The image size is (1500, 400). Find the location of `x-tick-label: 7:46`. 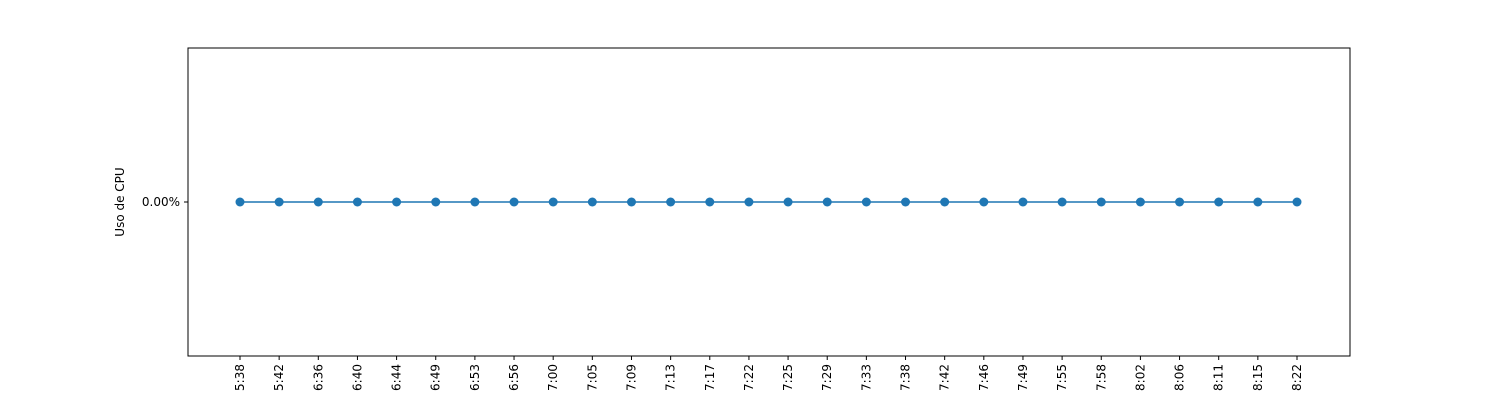

x-tick-label: 7:46 is located at coordinates (984, 377).